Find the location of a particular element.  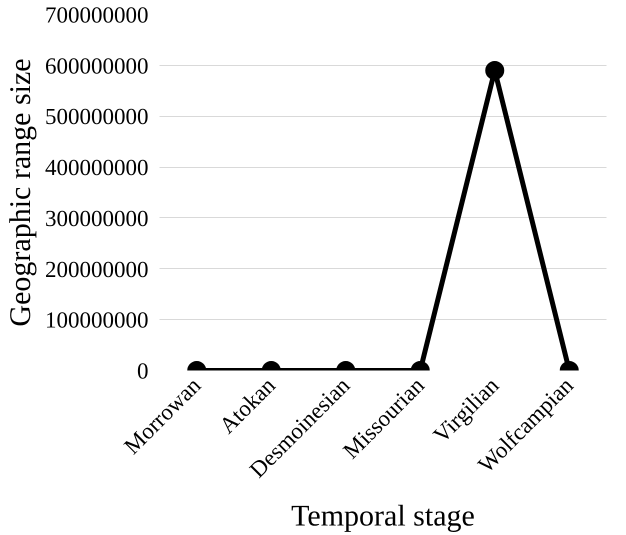

y-tick-label: 200000000 is located at coordinates (96, 269).